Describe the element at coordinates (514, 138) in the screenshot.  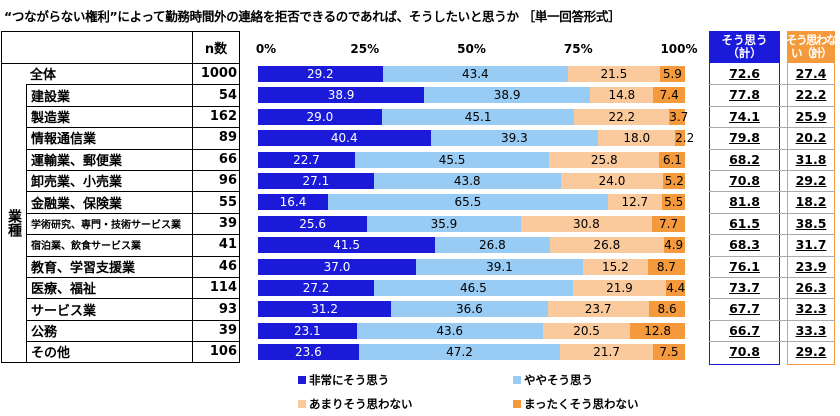
I see `bar-segment: 39.3` at that location.